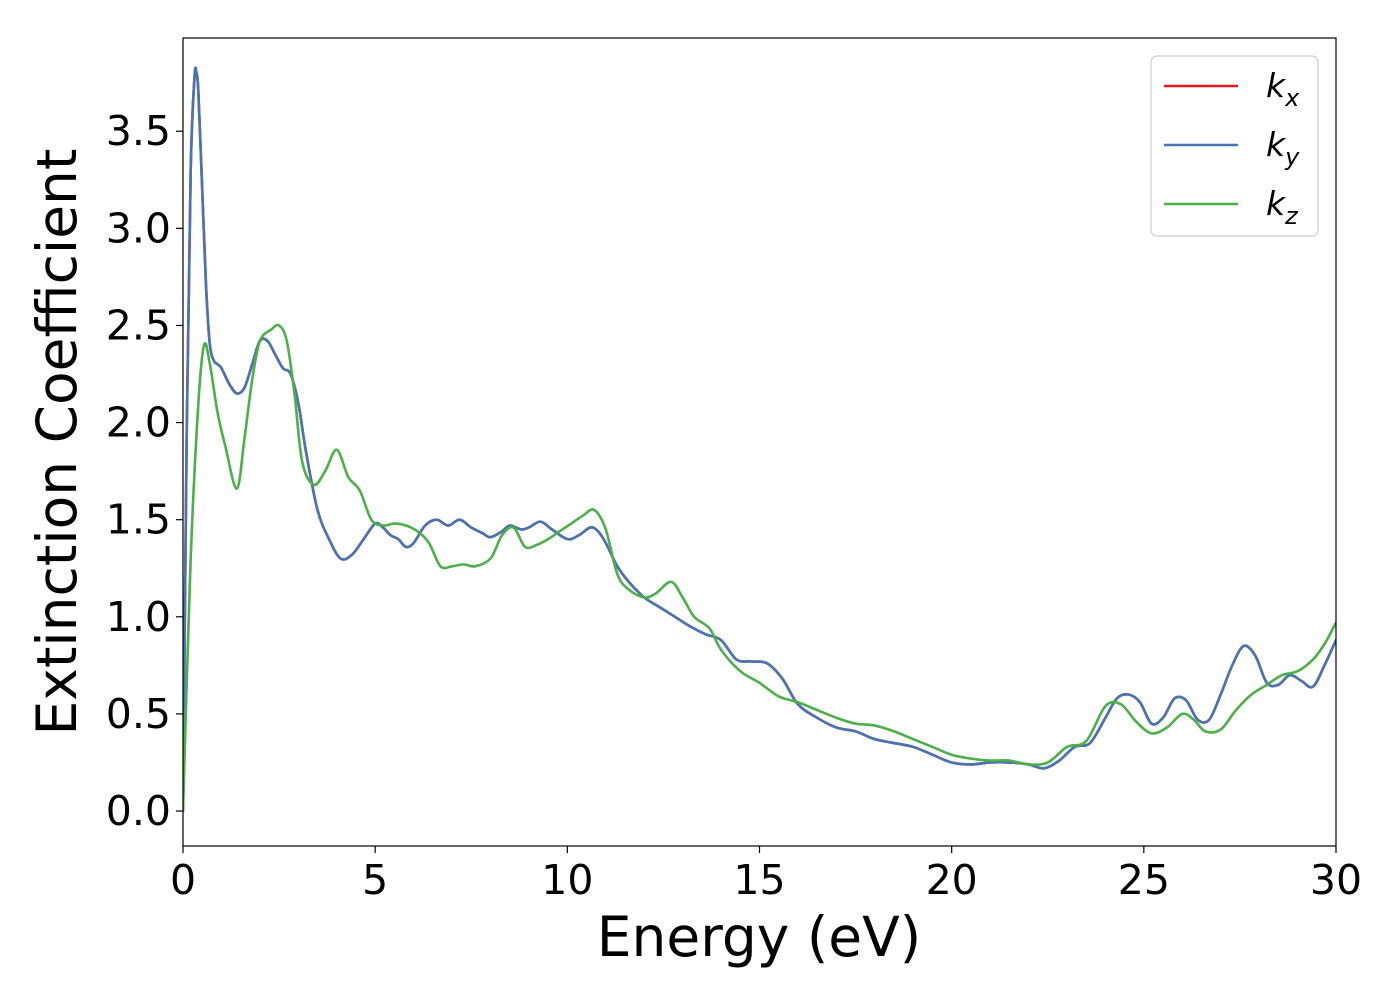  I want to click on x-axis-title: Energy (eV), so click(759, 937).